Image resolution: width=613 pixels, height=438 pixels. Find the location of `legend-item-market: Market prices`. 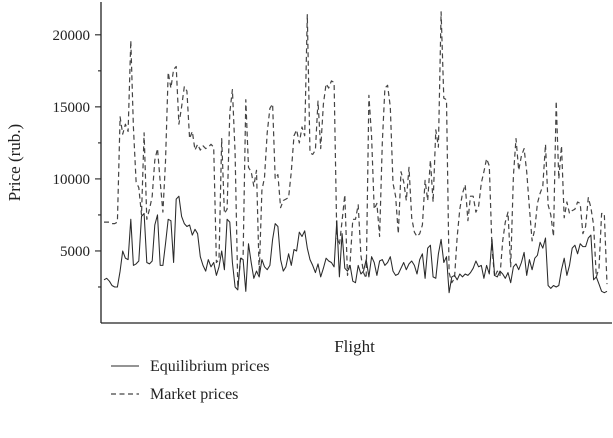

legend-item-market: Market prices is located at coordinates (174, 394).